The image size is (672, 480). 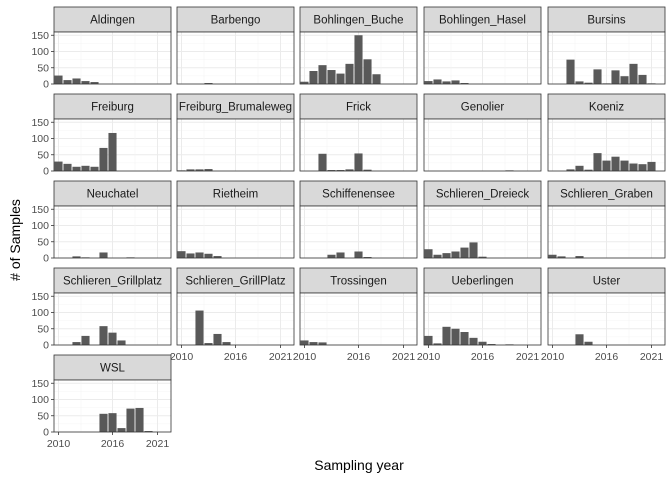 I want to click on panel: Koeniz, so click(x=606, y=132).